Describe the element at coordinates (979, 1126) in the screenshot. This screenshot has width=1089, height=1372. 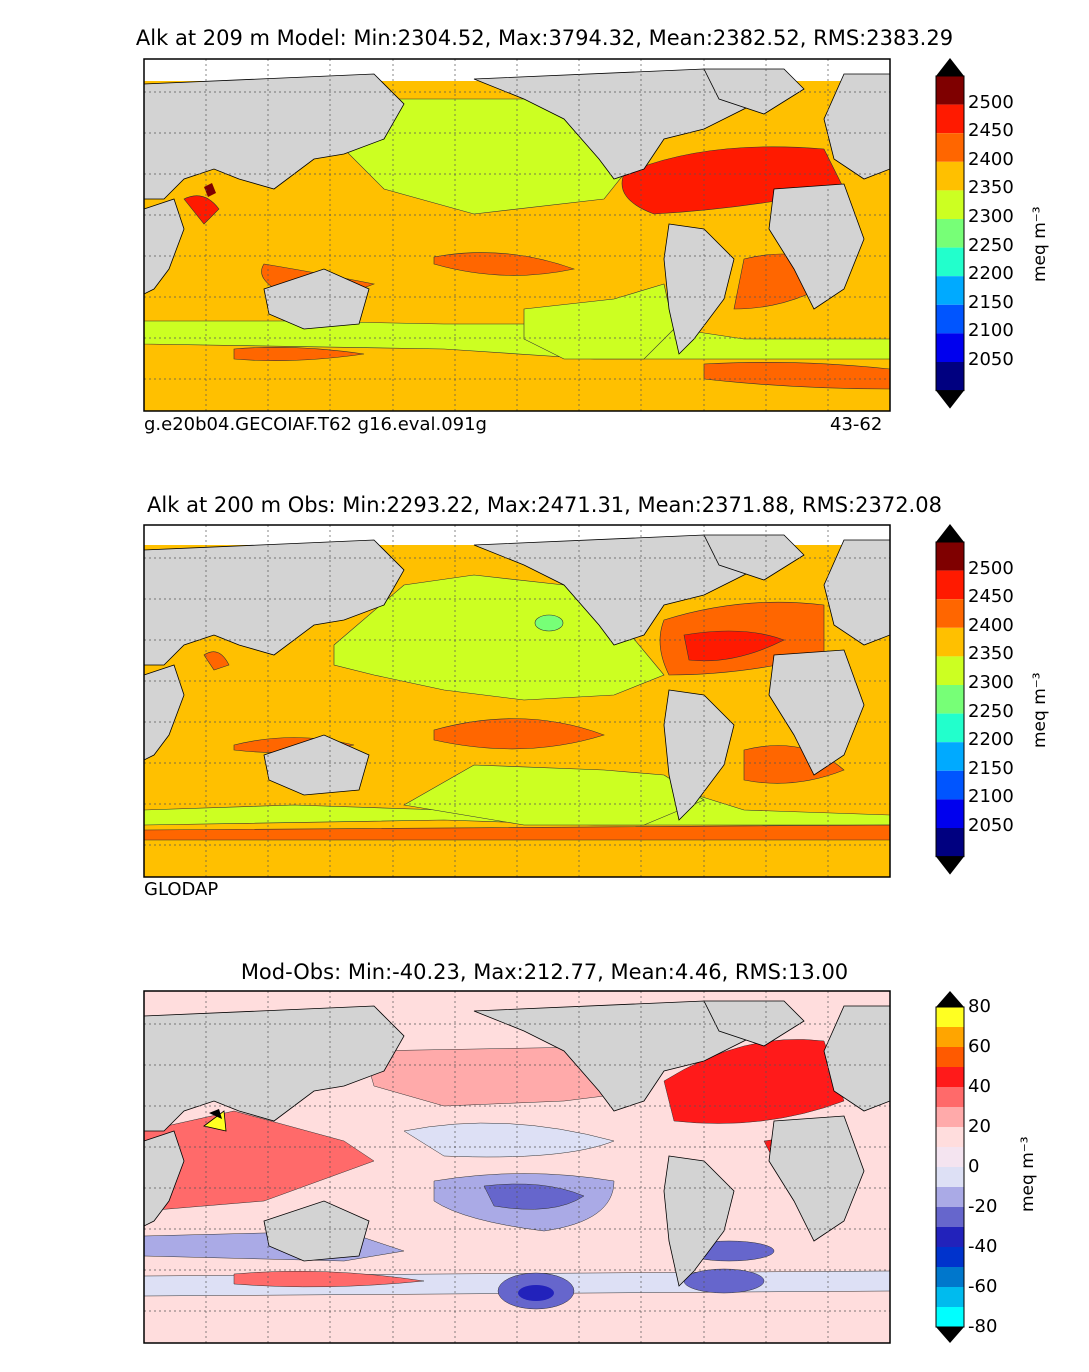
I see `colorbar-tick-label: 20` at that location.